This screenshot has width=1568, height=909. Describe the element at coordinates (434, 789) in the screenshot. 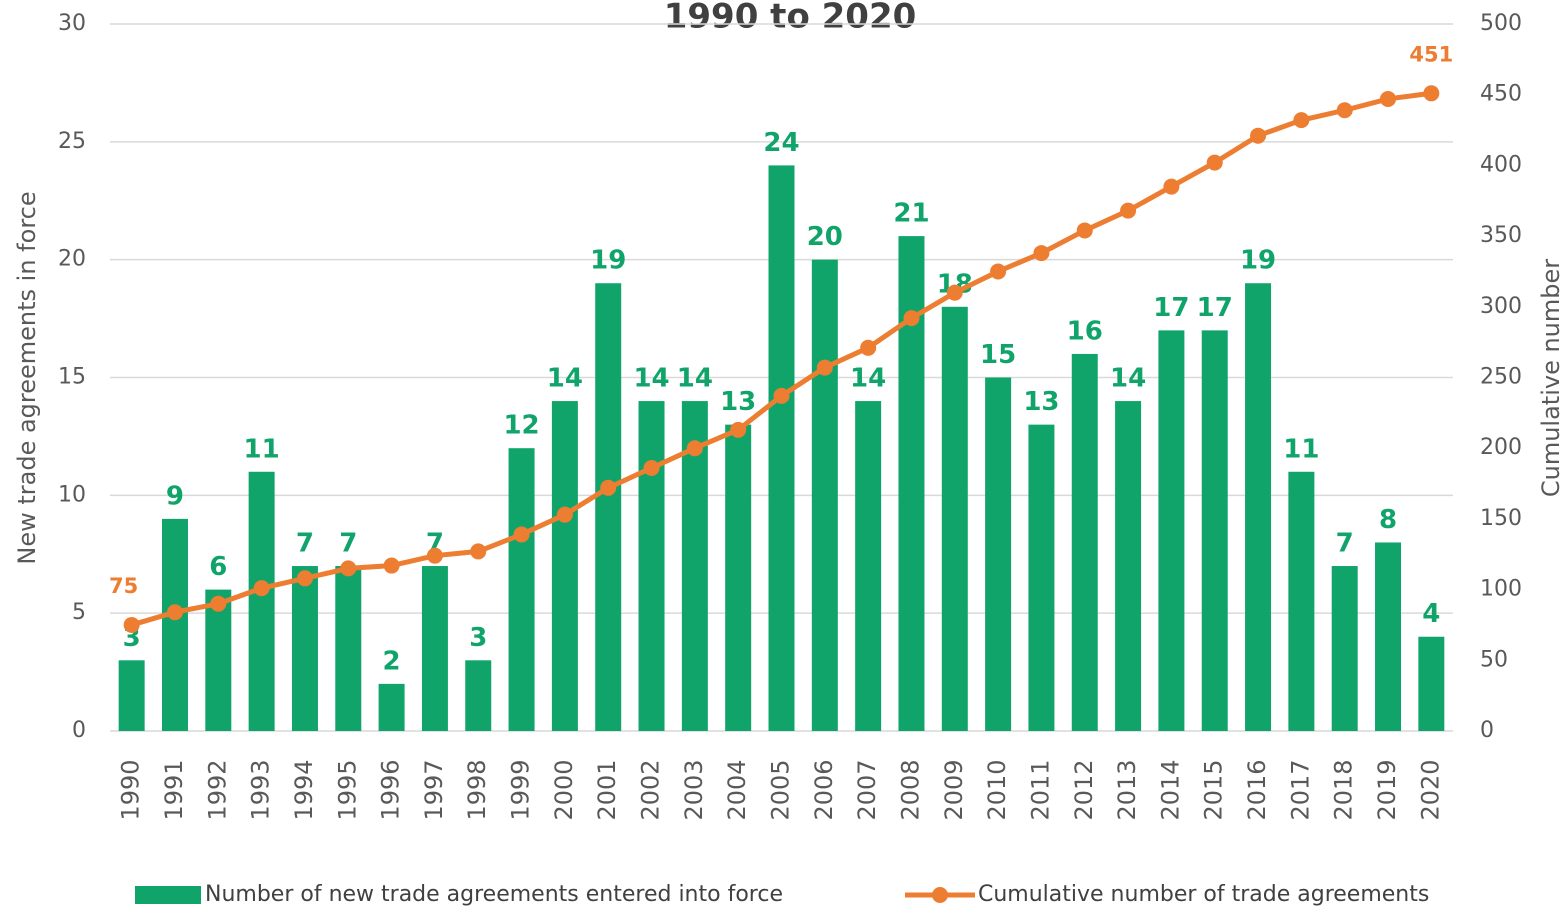

I see `x-tick-label: 1997` at that location.